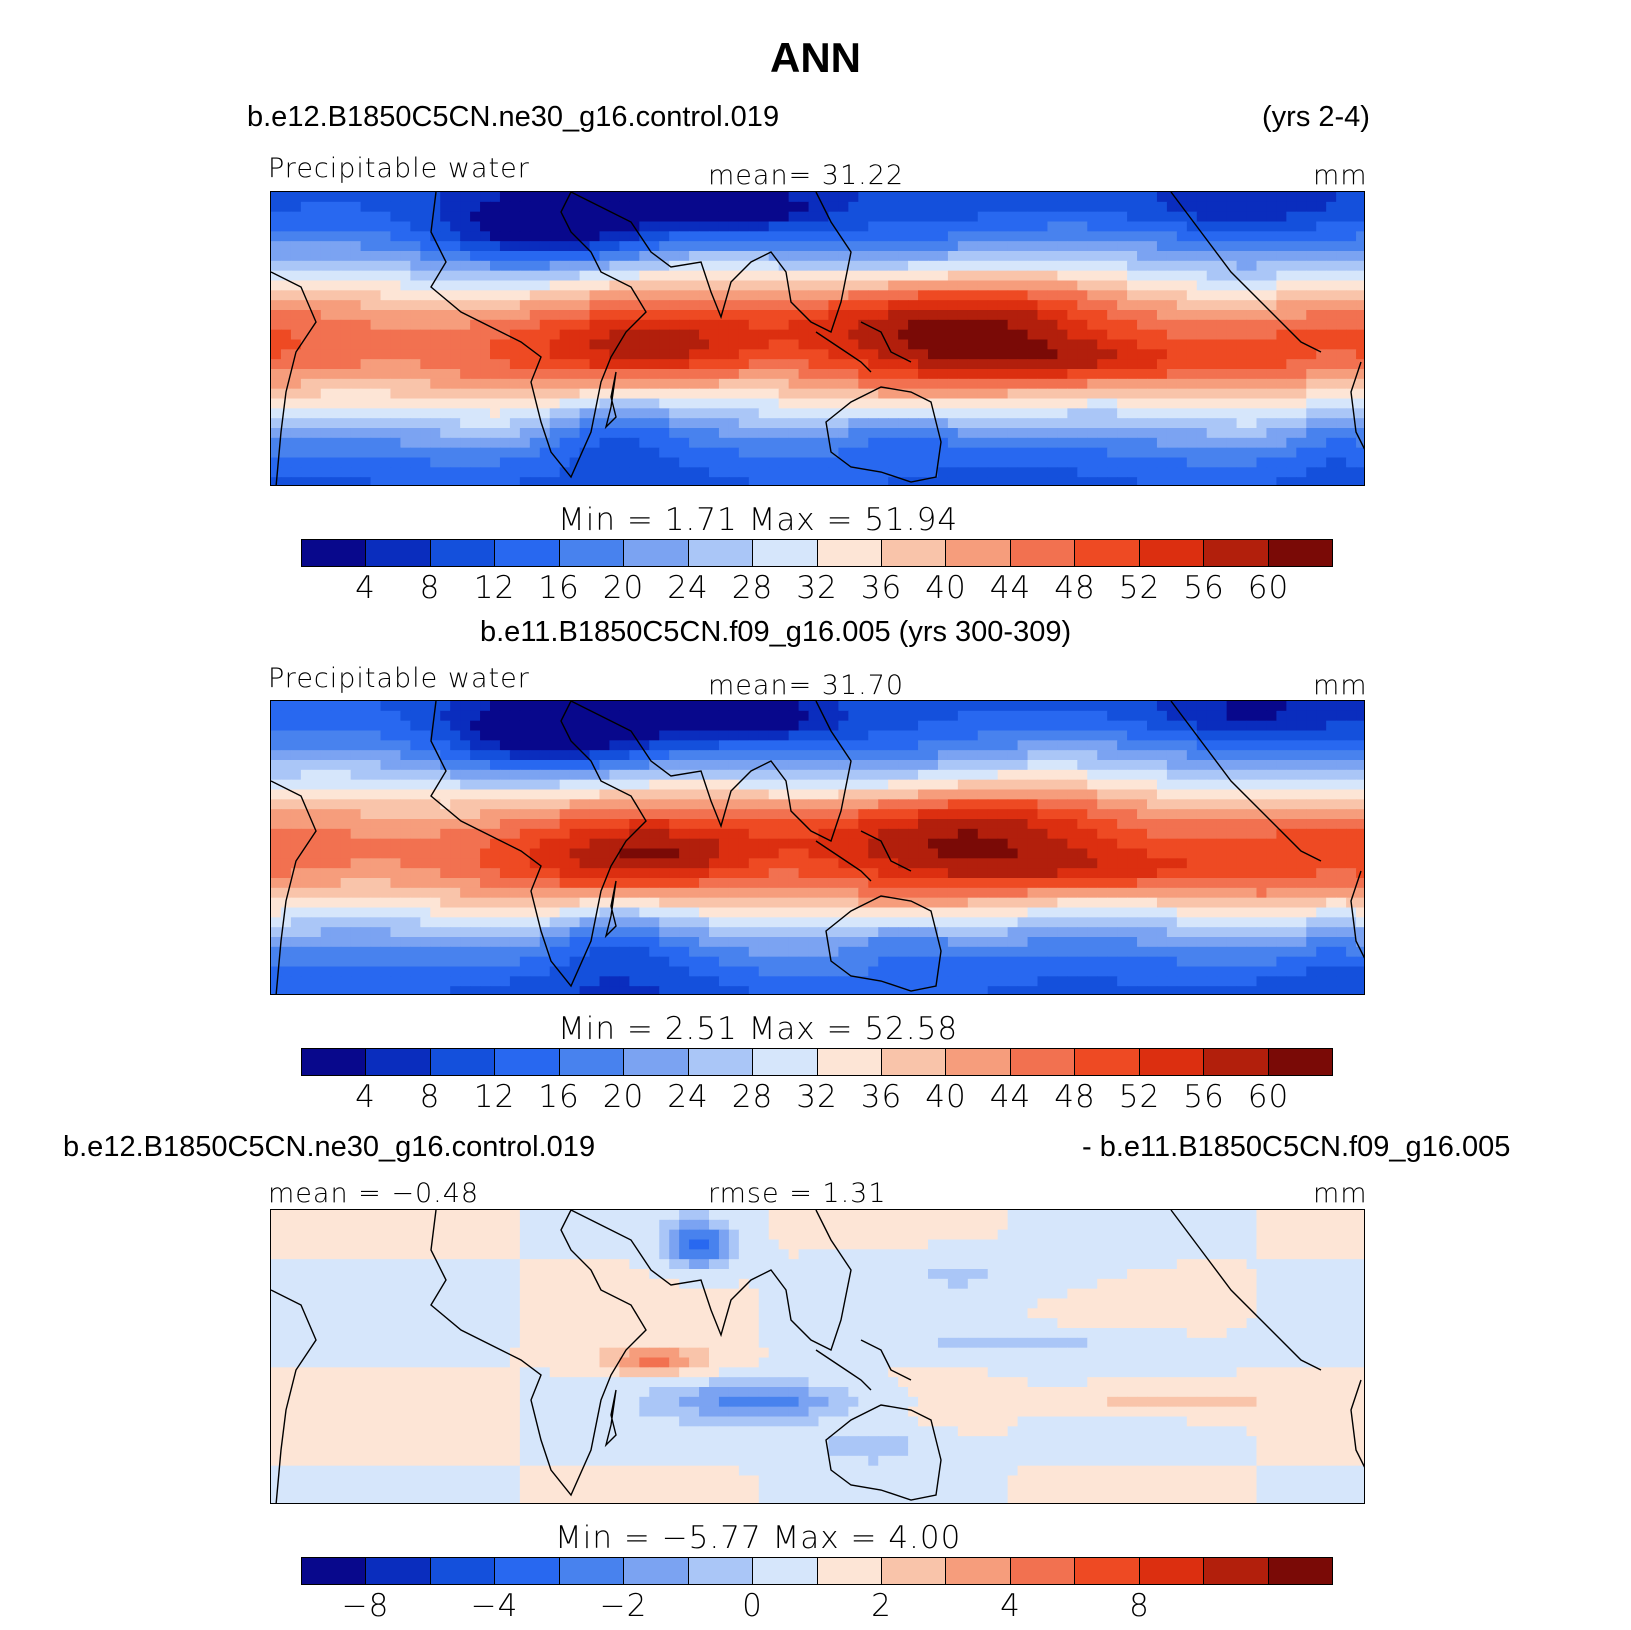 The image size is (1631, 1630). I want to click on colorbar-tick-label: 2, so click(881, 1606).